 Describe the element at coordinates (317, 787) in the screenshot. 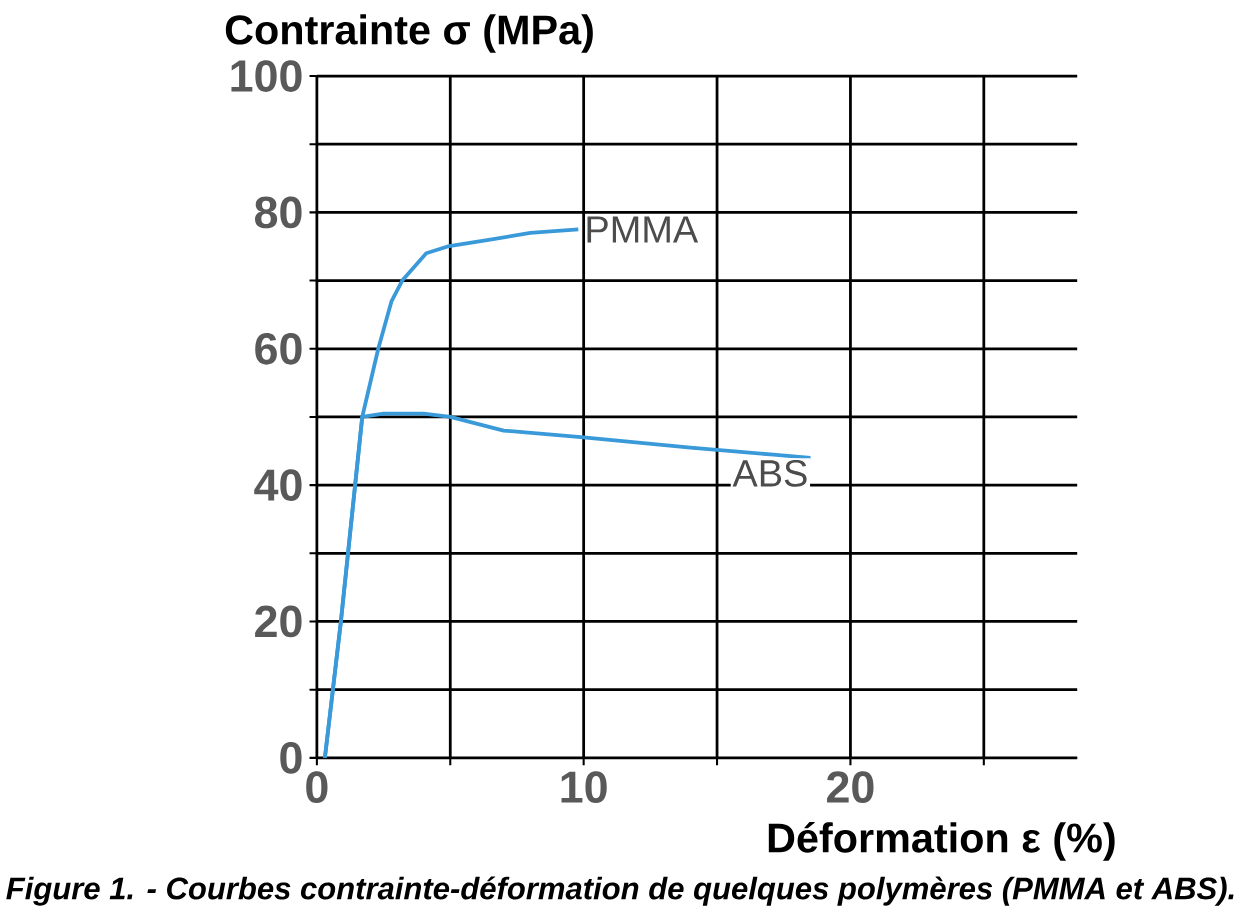

I see `x-tick-label: 0` at that location.